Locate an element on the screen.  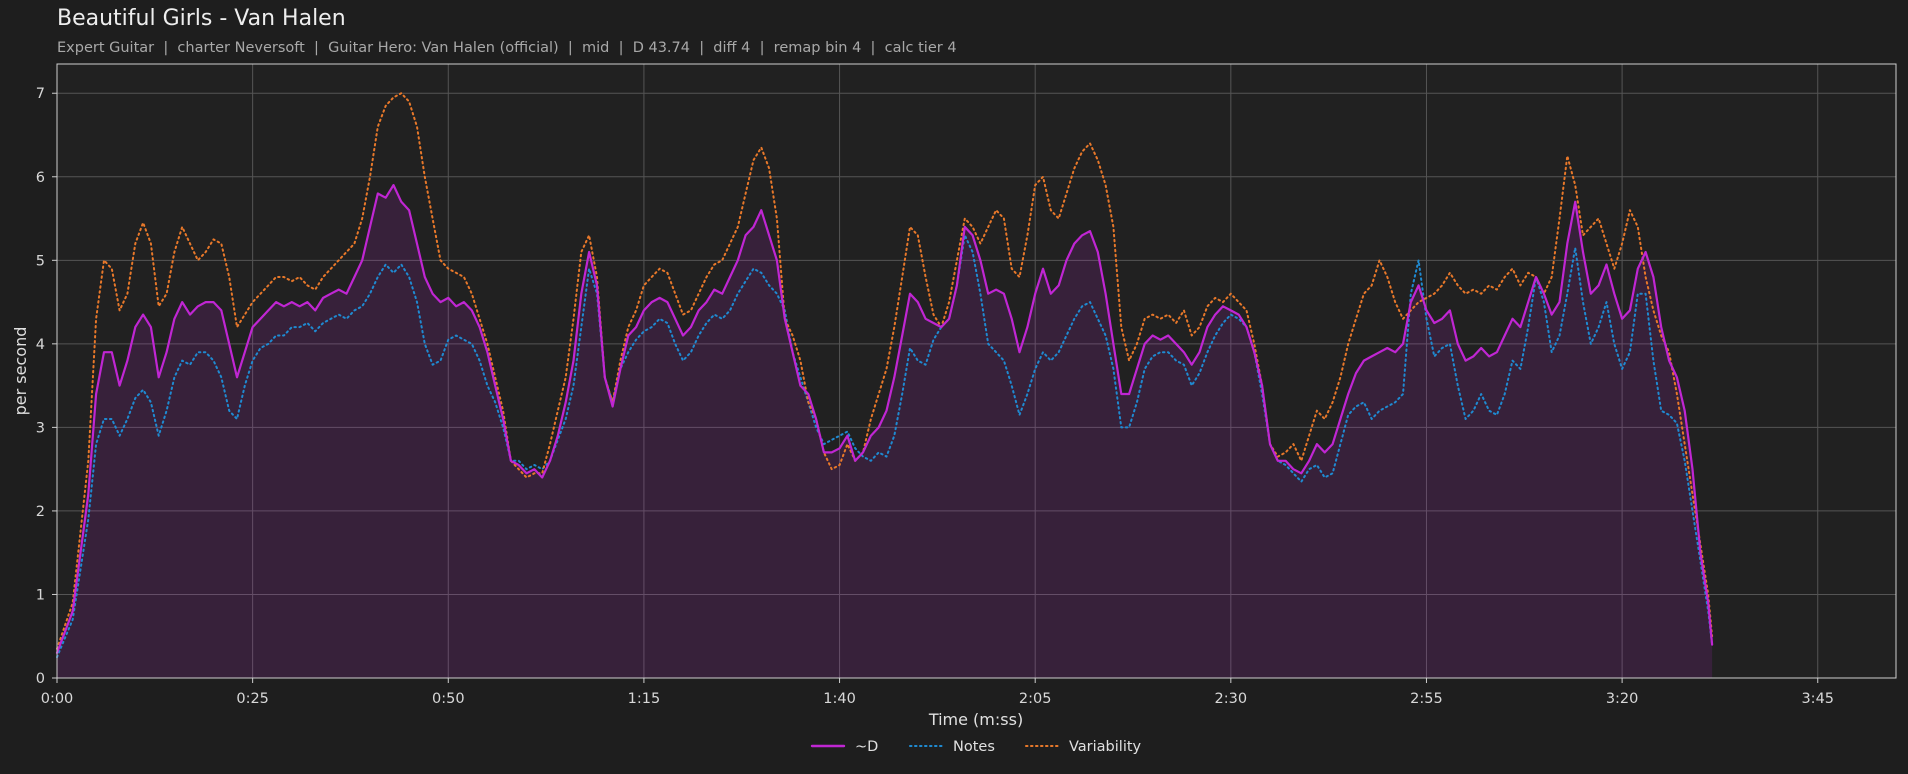
x-tick-label: 2:05 is located at coordinates (1035, 699).